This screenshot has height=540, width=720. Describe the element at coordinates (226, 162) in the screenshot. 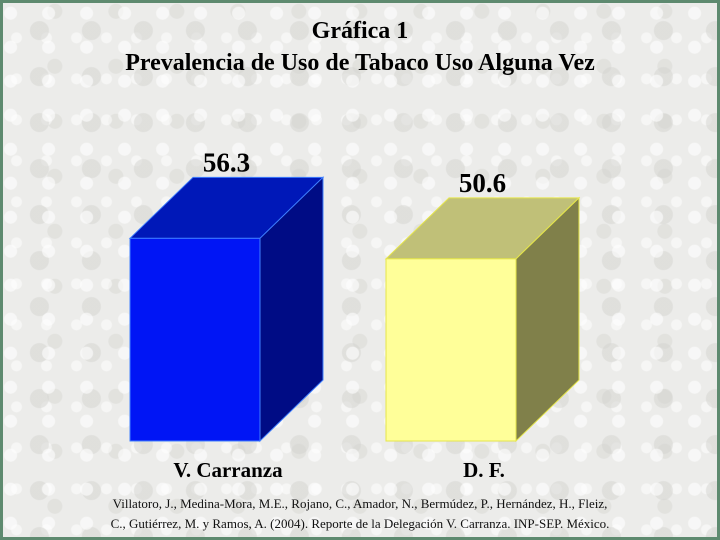

I see `bar-1-value-label: 56.3` at that location.